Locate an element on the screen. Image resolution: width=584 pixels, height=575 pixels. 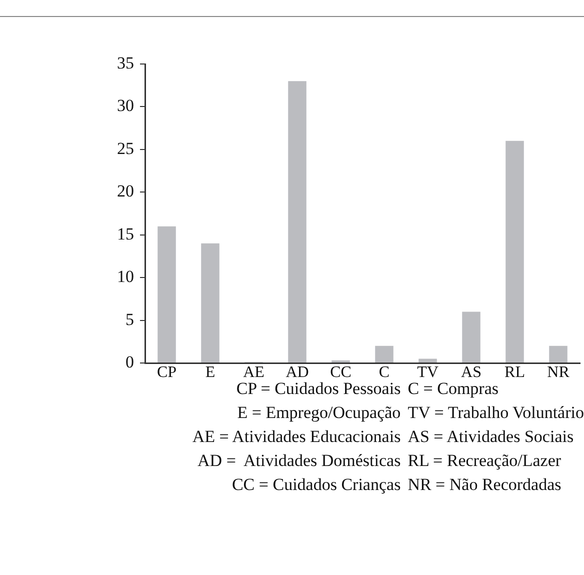
x-tick-label: E is located at coordinates (210, 372).